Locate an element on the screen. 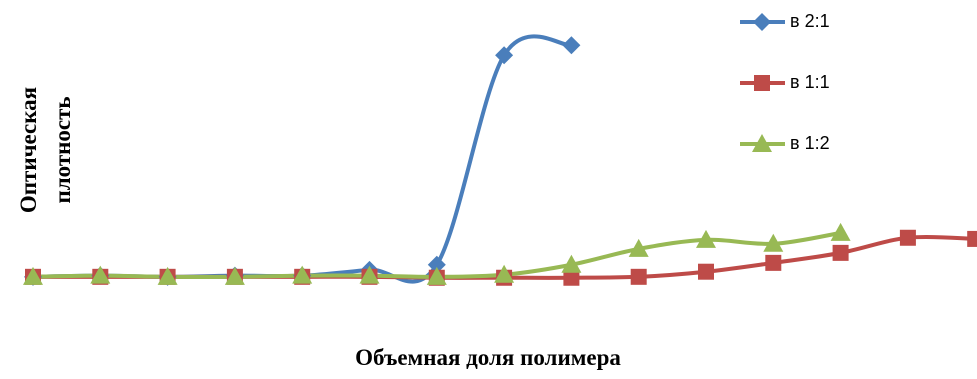 This screenshot has width=977, height=379. legend-label: в 1:2 is located at coordinates (810, 143).